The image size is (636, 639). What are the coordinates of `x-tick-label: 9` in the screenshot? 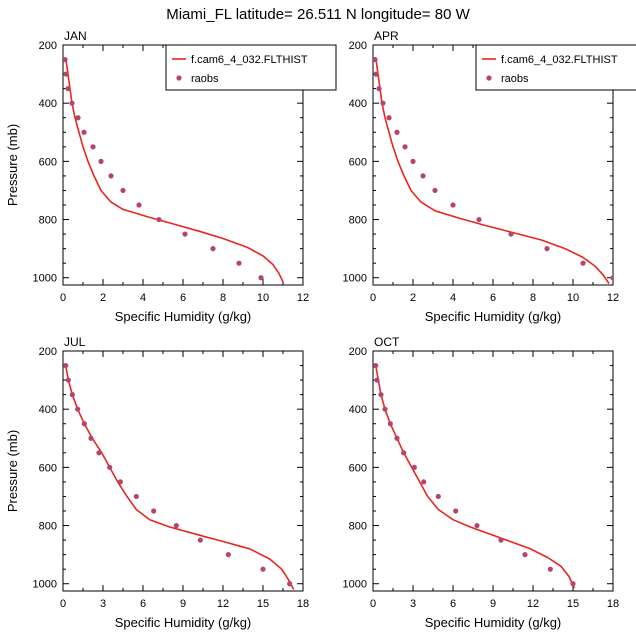 It's located at (493, 604).